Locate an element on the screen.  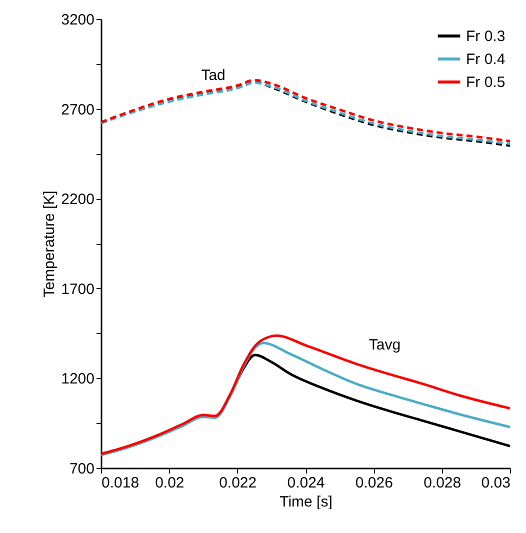
annotation: Tad is located at coordinates (213, 75).